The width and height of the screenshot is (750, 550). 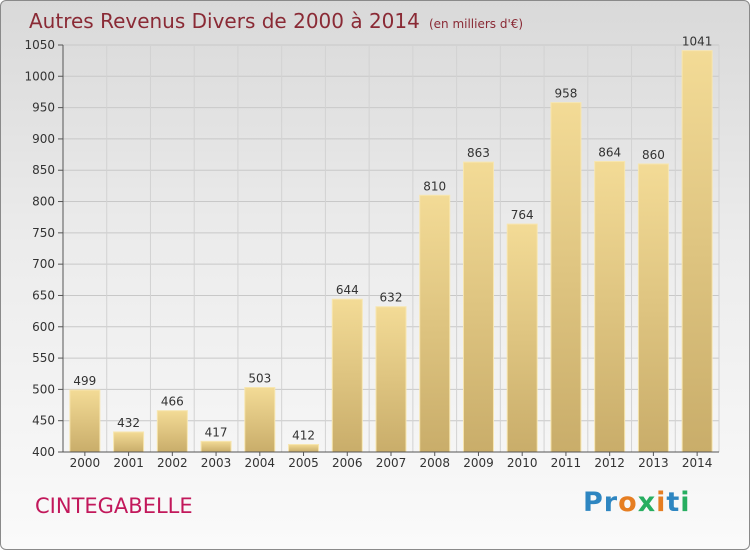 What do you see at coordinates (224, 21) in the screenshot?
I see `chart-title-main: Autres Revenus Divers de 2000 à 2014` at bounding box center [224, 21].